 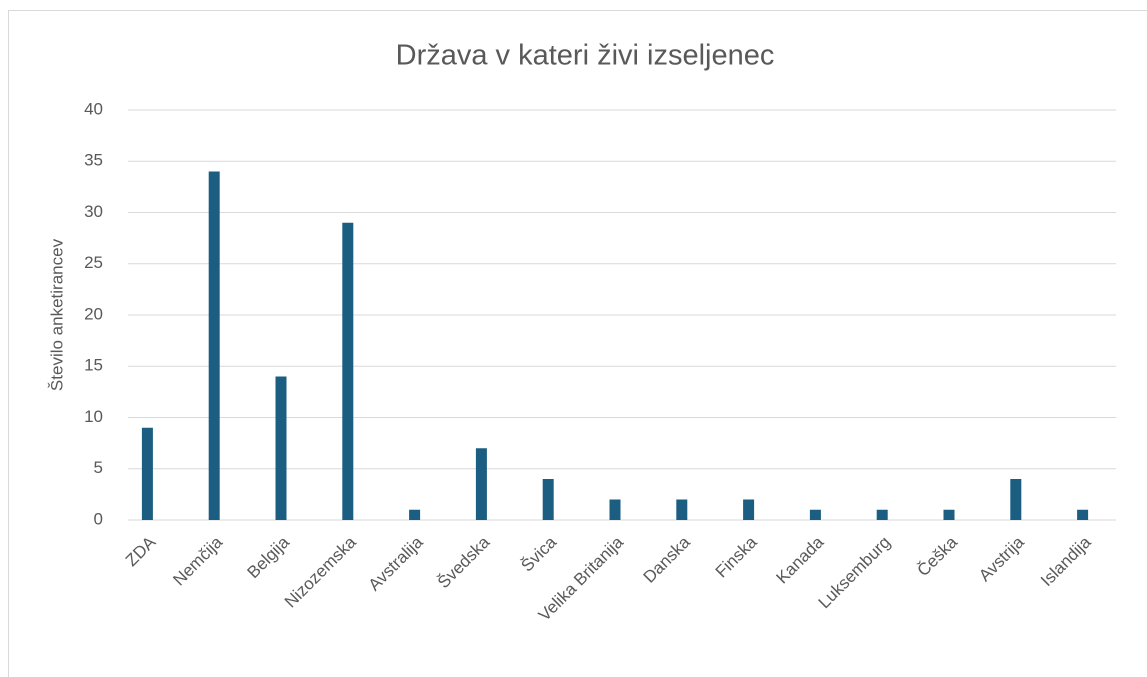 What do you see at coordinates (93, 262) in the screenshot?
I see `y-tick-label: 25` at bounding box center [93, 262].